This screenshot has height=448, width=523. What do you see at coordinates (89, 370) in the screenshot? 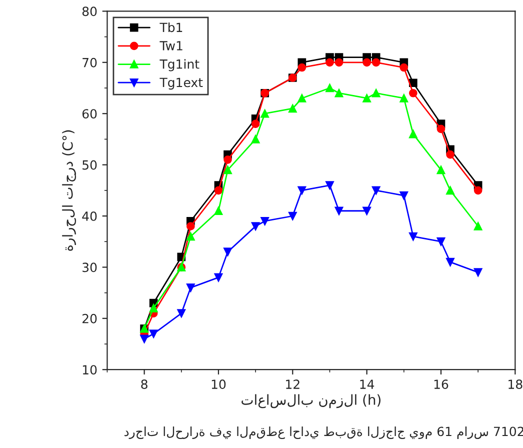
I see `y-tick-label: 10` at bounding box center [89, 370].